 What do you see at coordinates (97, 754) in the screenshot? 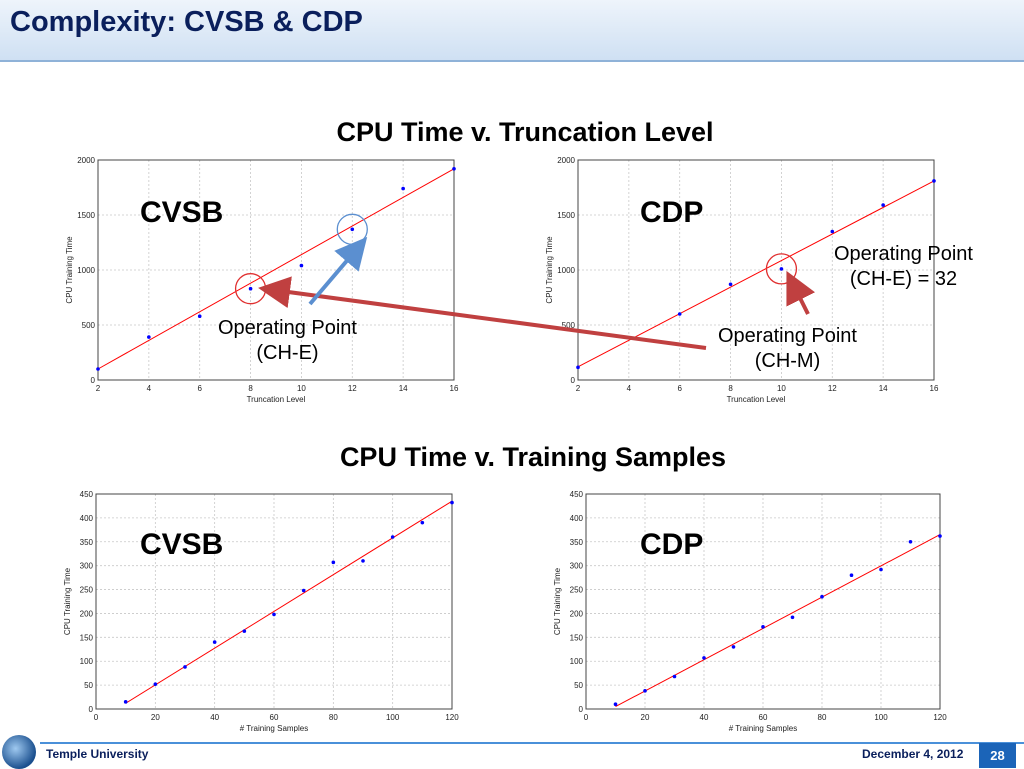
I see `footer-university: Temple University` at bounding box center [97, 754].